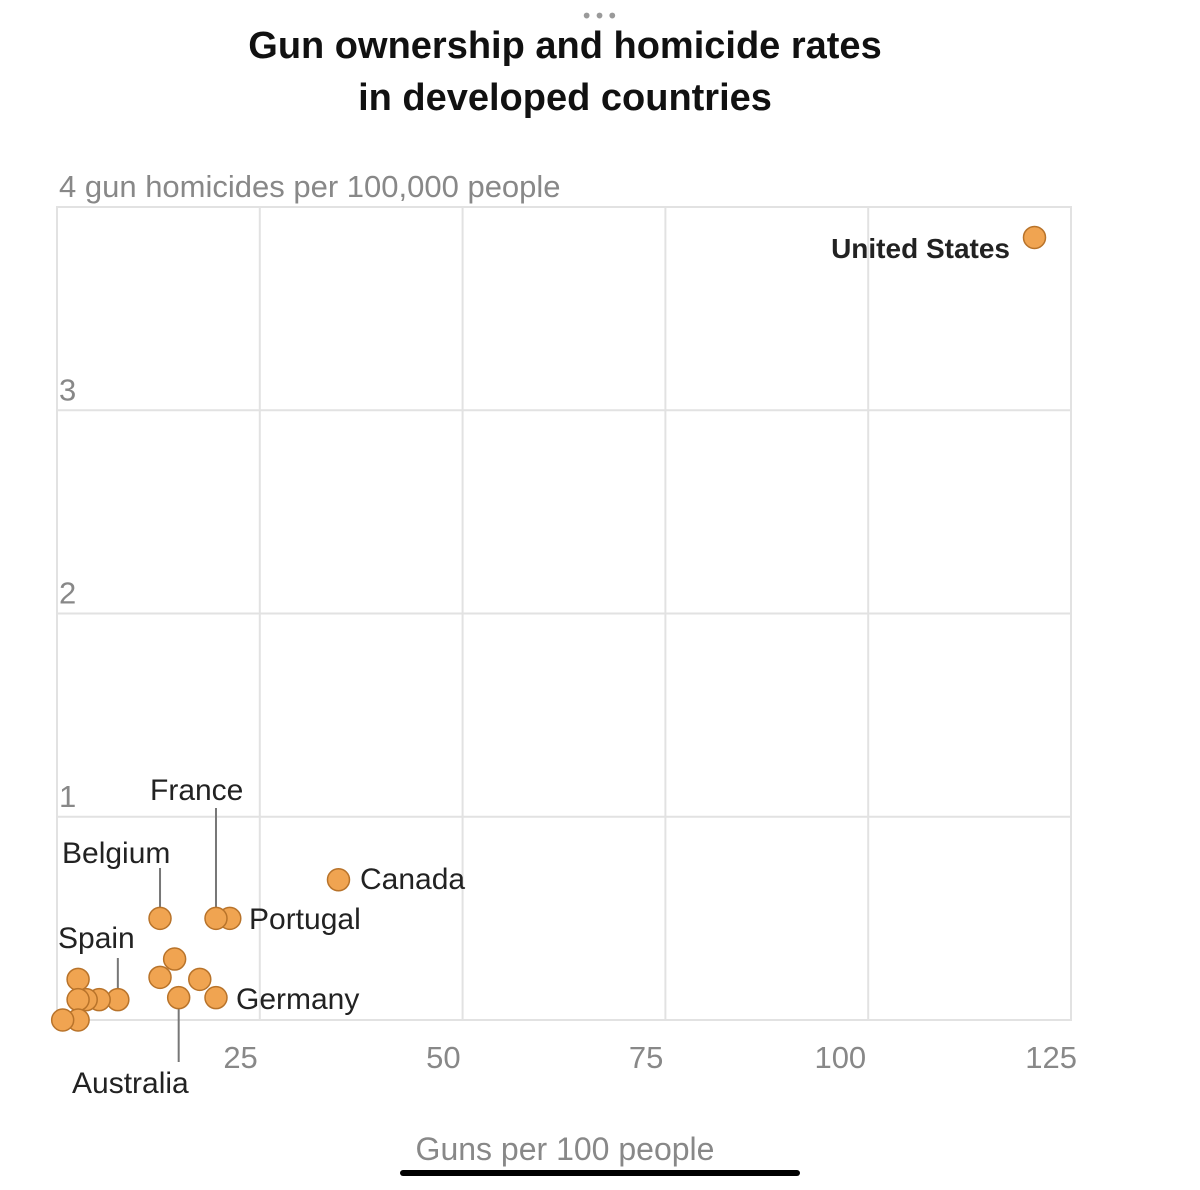 Image resolution: width=1200 pixels, height=1190 pixels. I want to click on point-france, so click(216, 918).